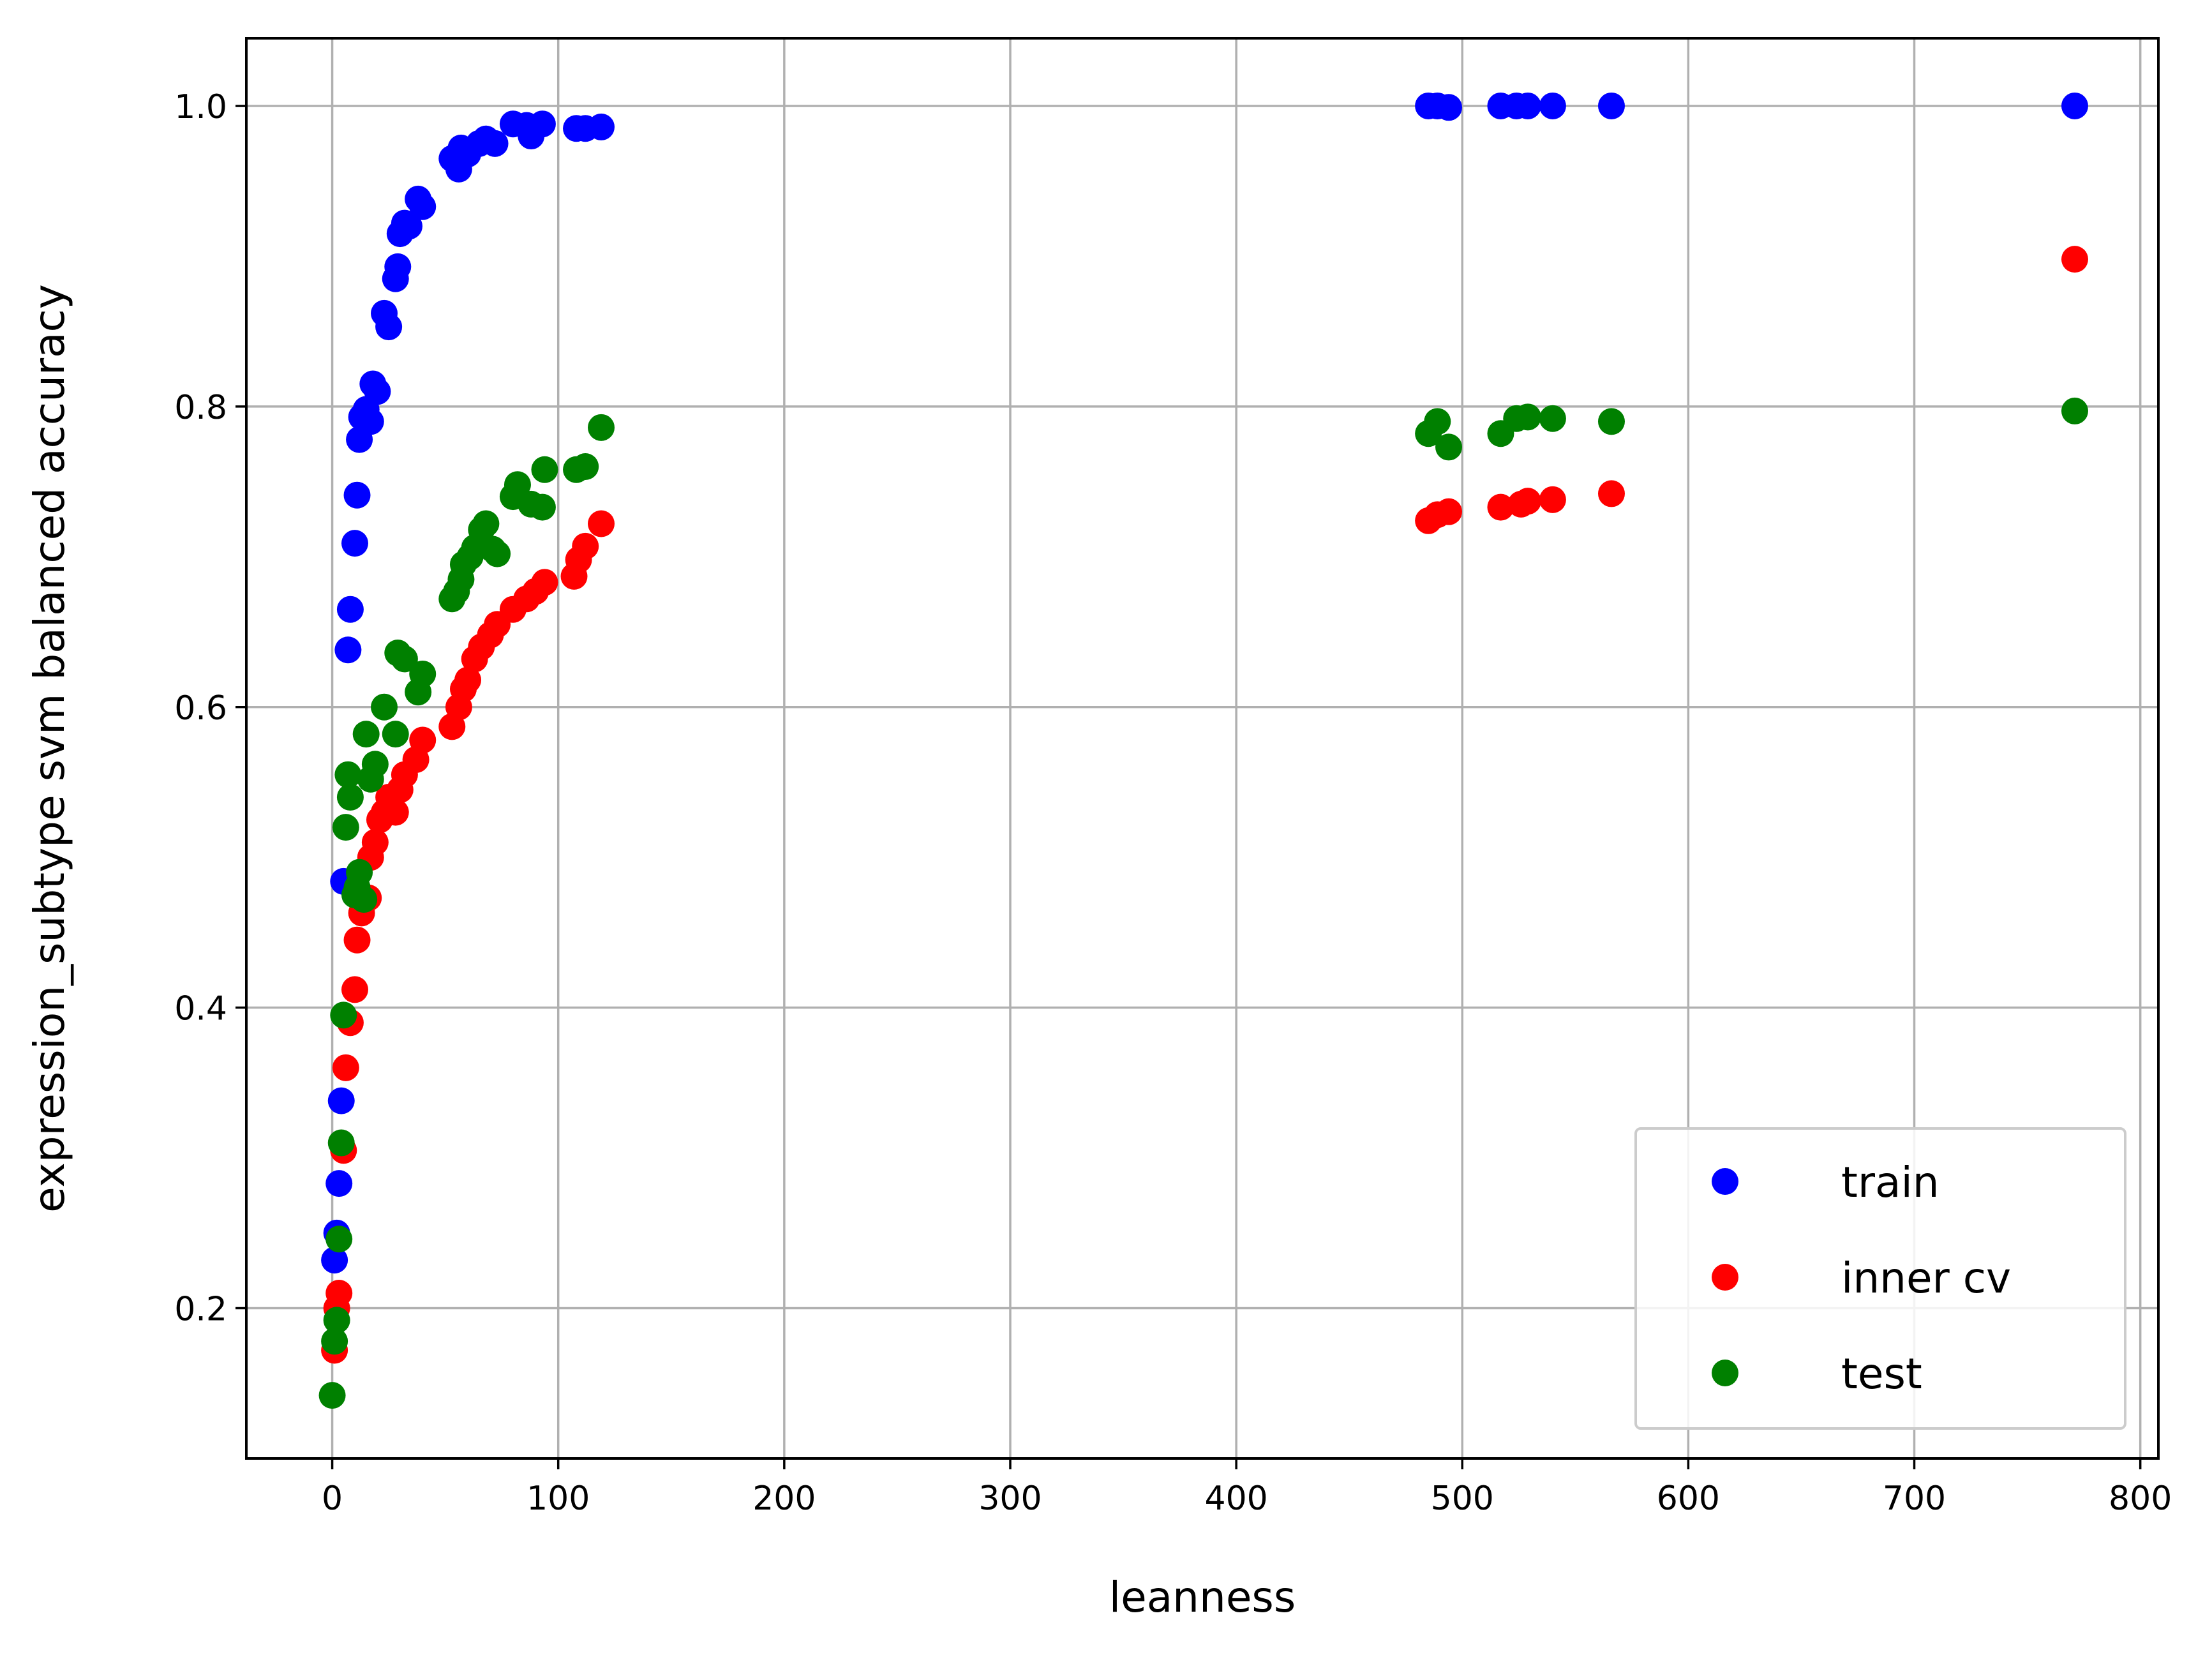 The width and height of the screenshot is (2212, 1664). Describe the element at coordinates (1235, 1499) in the screenshot. I see `x-tick-label: 400` at that location.